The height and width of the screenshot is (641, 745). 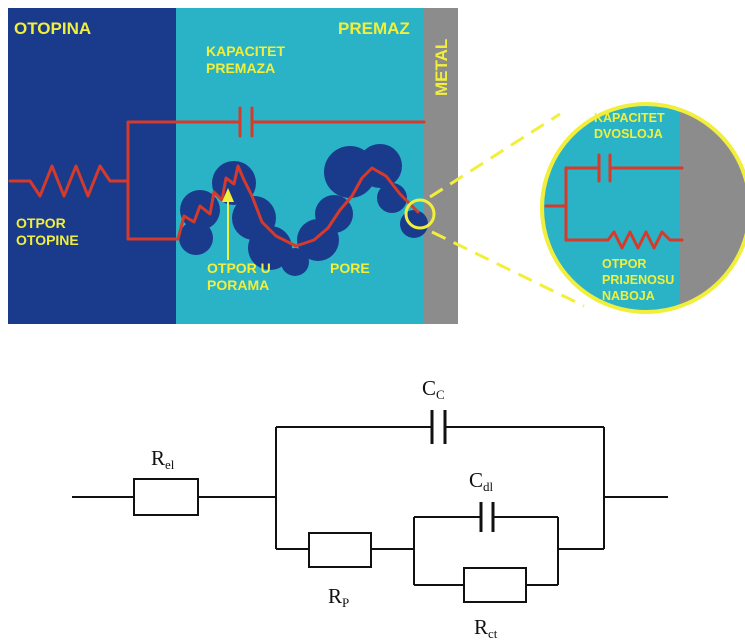 What do you see at coordinates (350, 268) in the screenshot?
I see `label-pores: PORE` at bounding box center [350, 268].